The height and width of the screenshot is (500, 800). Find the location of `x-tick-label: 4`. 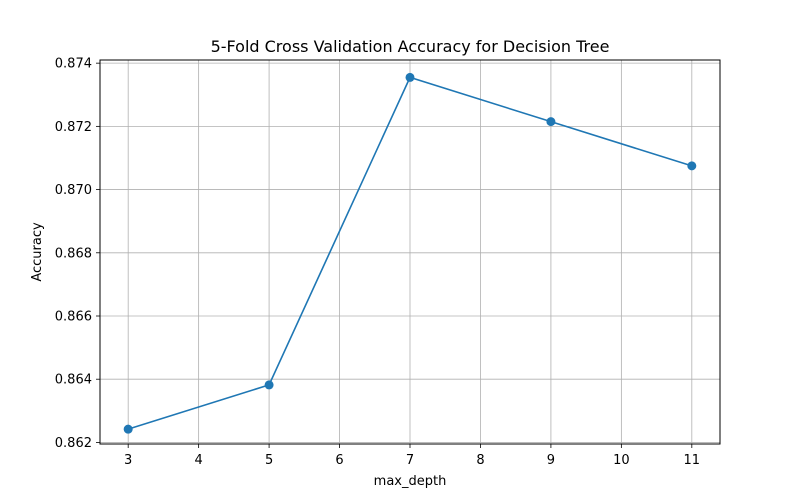

x-tick-label: 4 is located at coordinates (198, 460).